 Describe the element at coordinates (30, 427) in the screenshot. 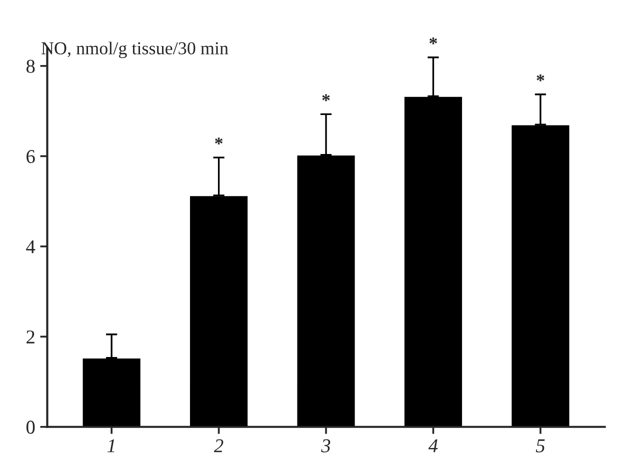

I see `y-tick-label: 0` at that location.